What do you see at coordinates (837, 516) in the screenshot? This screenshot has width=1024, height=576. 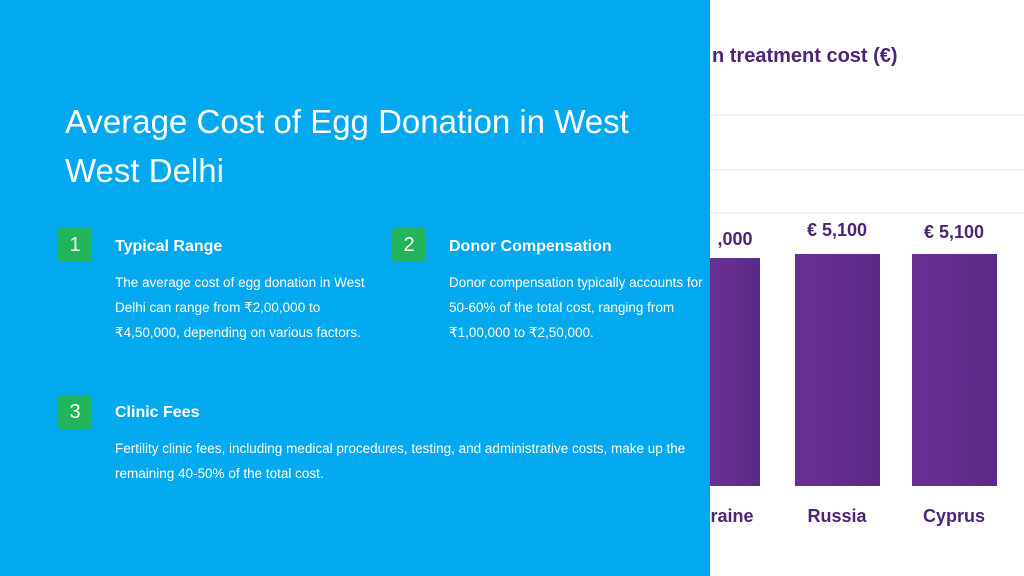 I see `bar-category-label: Russia` at bounding box center [837, 516].